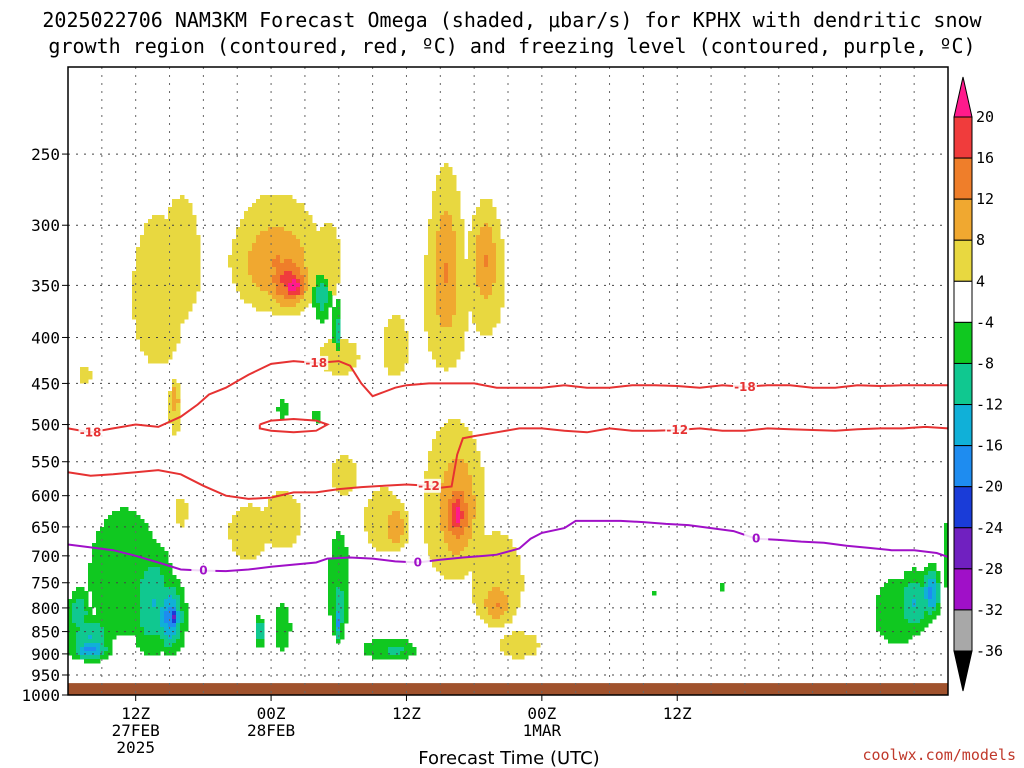  Describe the element at coordinates (135, 747) in the screenshot. I see `time-tick-label: 2025` at that location.